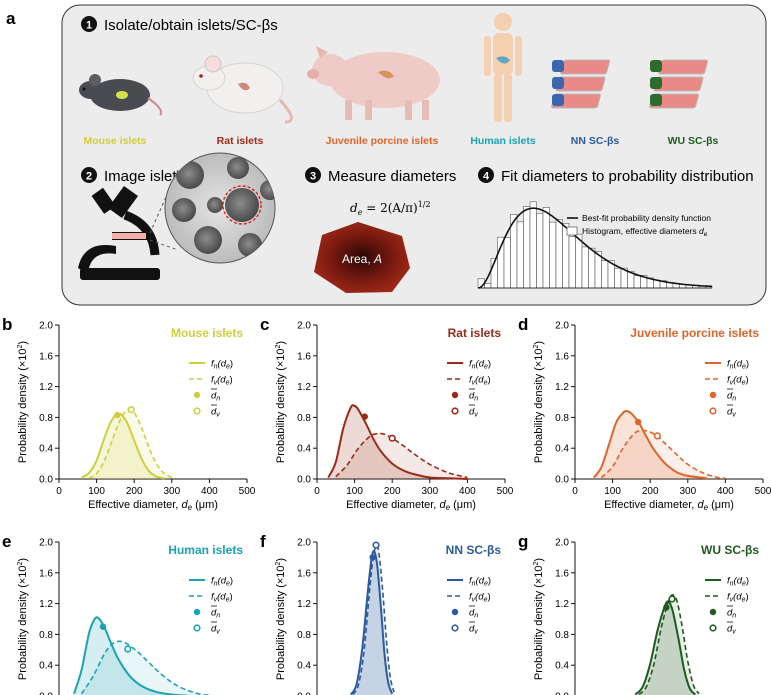 Image resolution: width=771 pixels, height=695 pixels. What do you see at coordinates (7, 324) in the screenshot?
I see `panel-letter-b-part: b` at bounding box center [7, 324].